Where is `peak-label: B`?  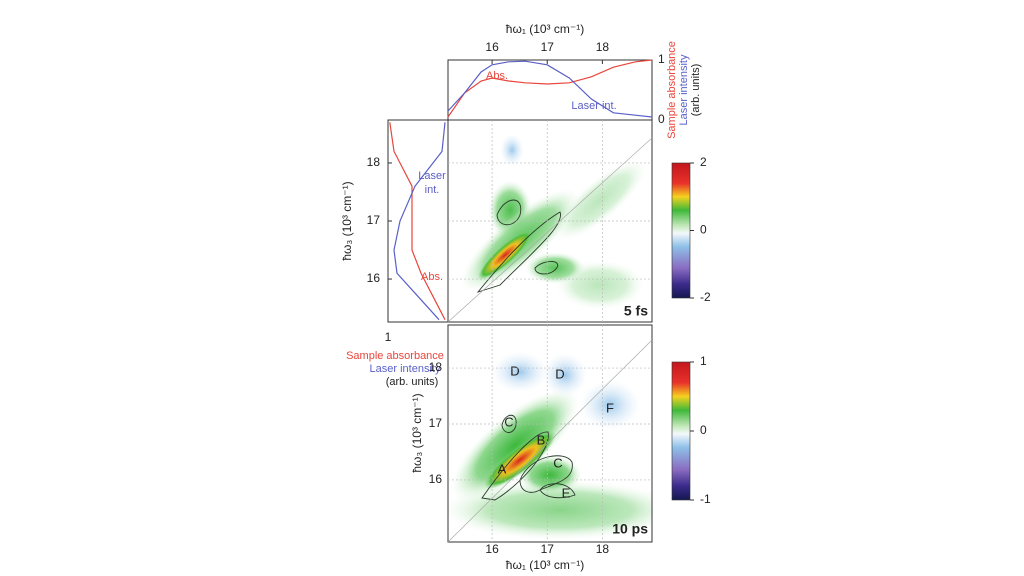
peak-label: B is located at coordinates (541, 439).